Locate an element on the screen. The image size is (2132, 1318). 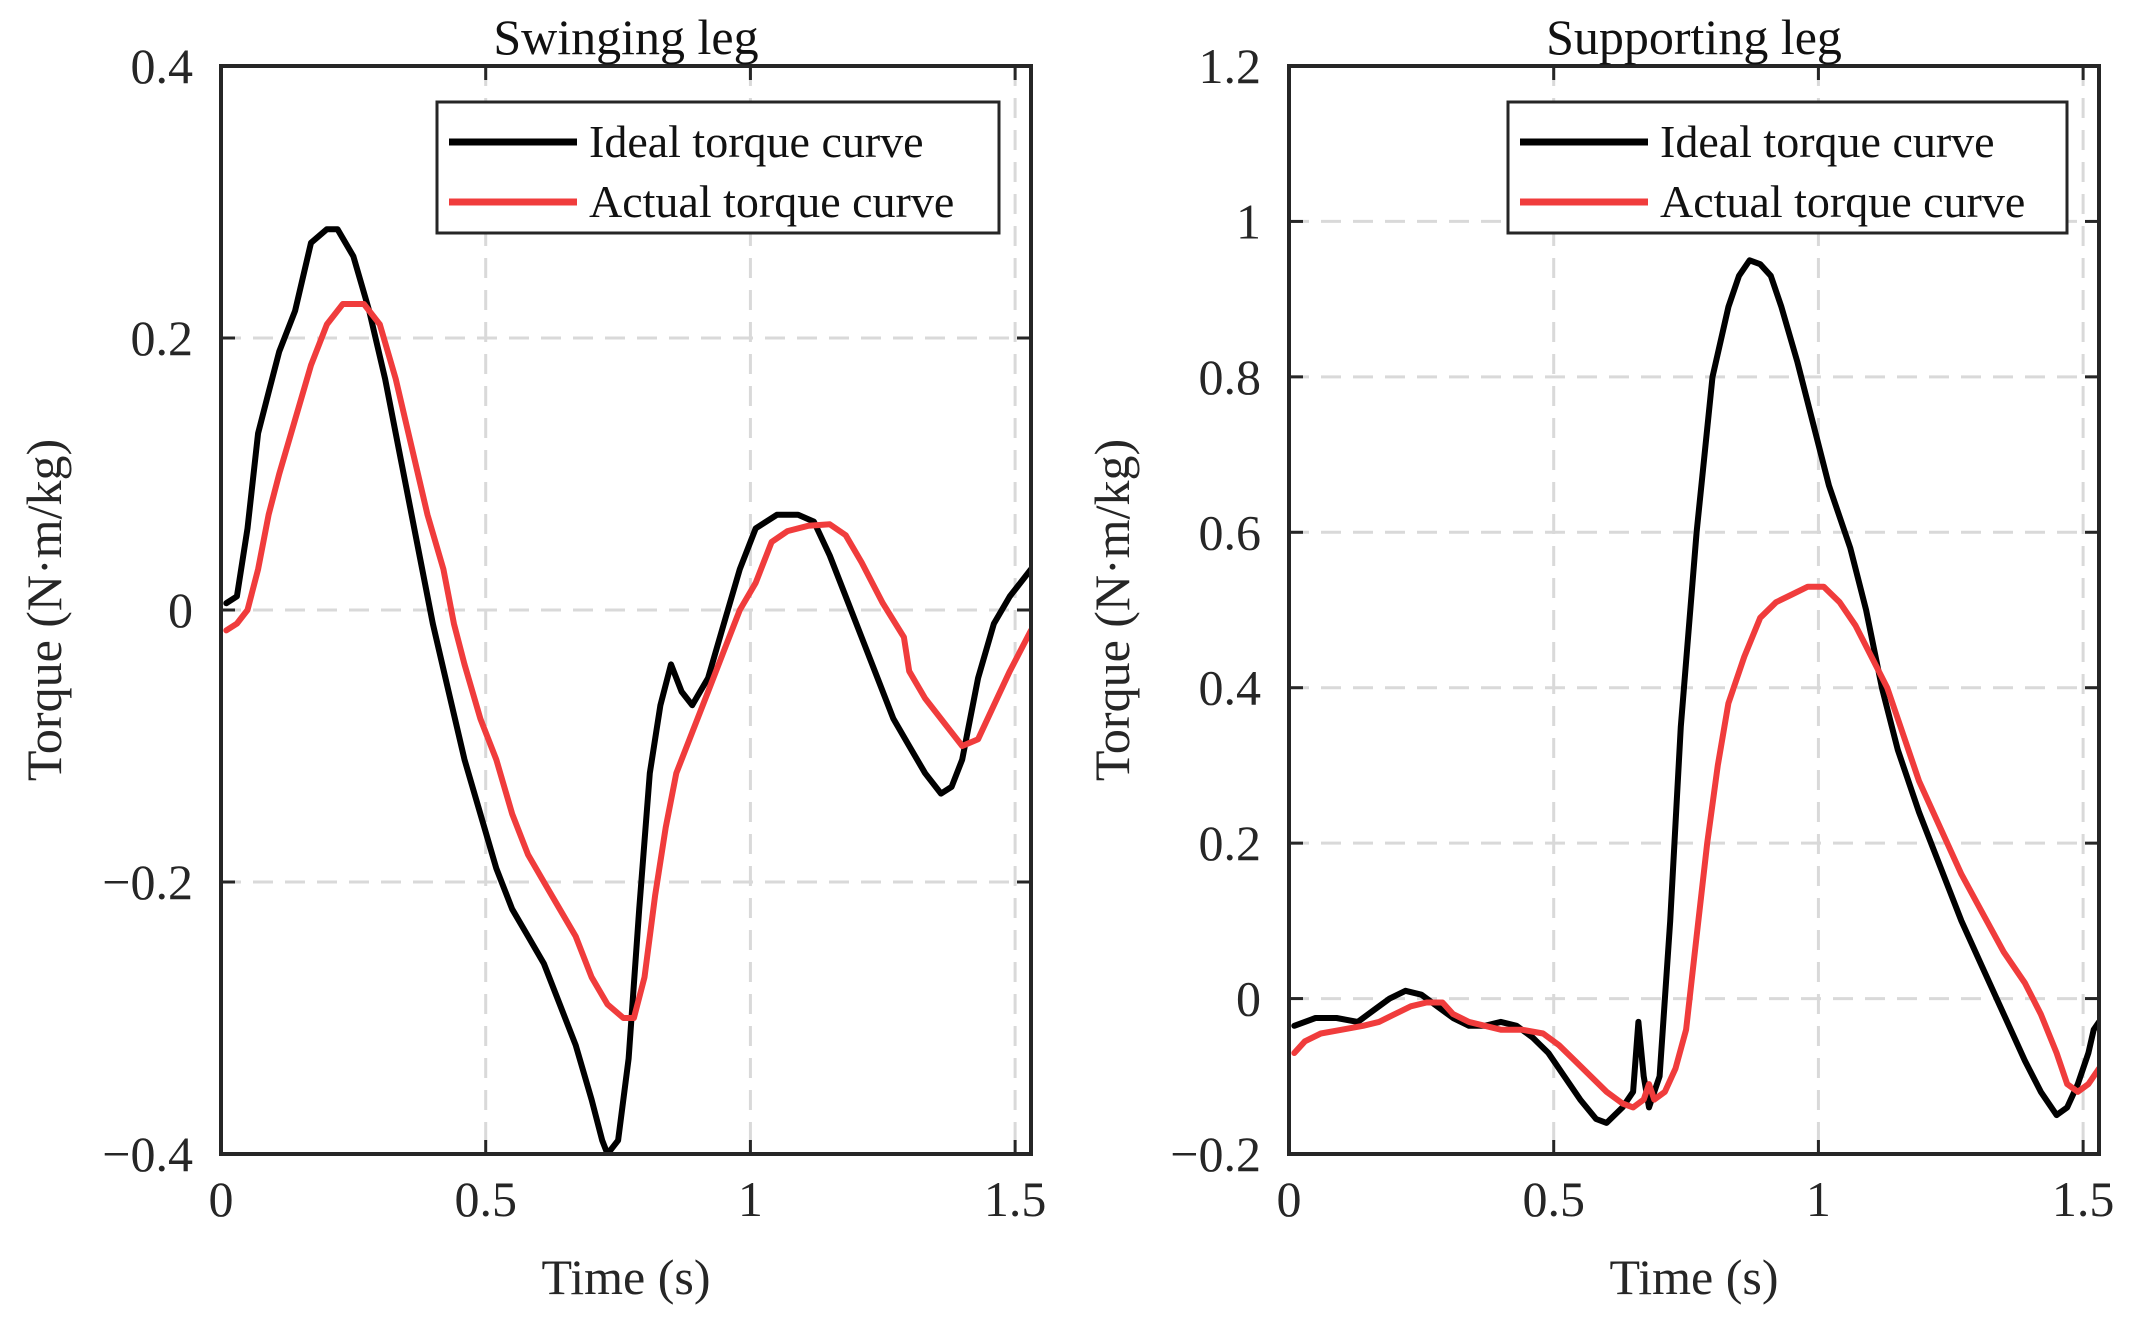
y-tick-label: 0.6 is located at coordinates (1230, 532).